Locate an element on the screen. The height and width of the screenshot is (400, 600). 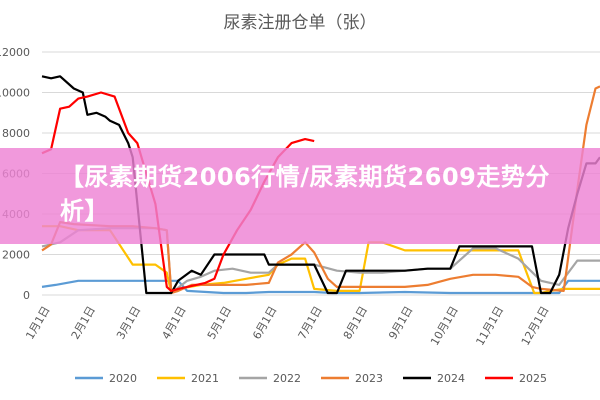
y-tick-label: 2000 is located at coordinates (16, 255).